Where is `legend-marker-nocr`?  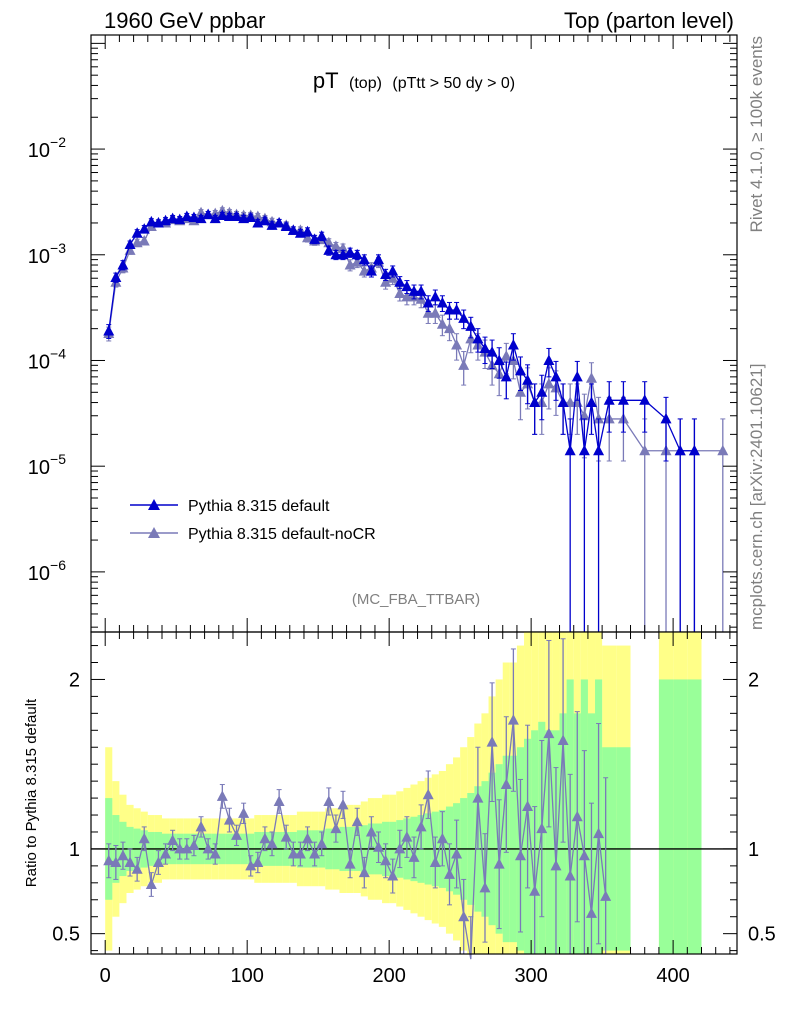
legend-marker-nocr is located at coordinates (154, 532).